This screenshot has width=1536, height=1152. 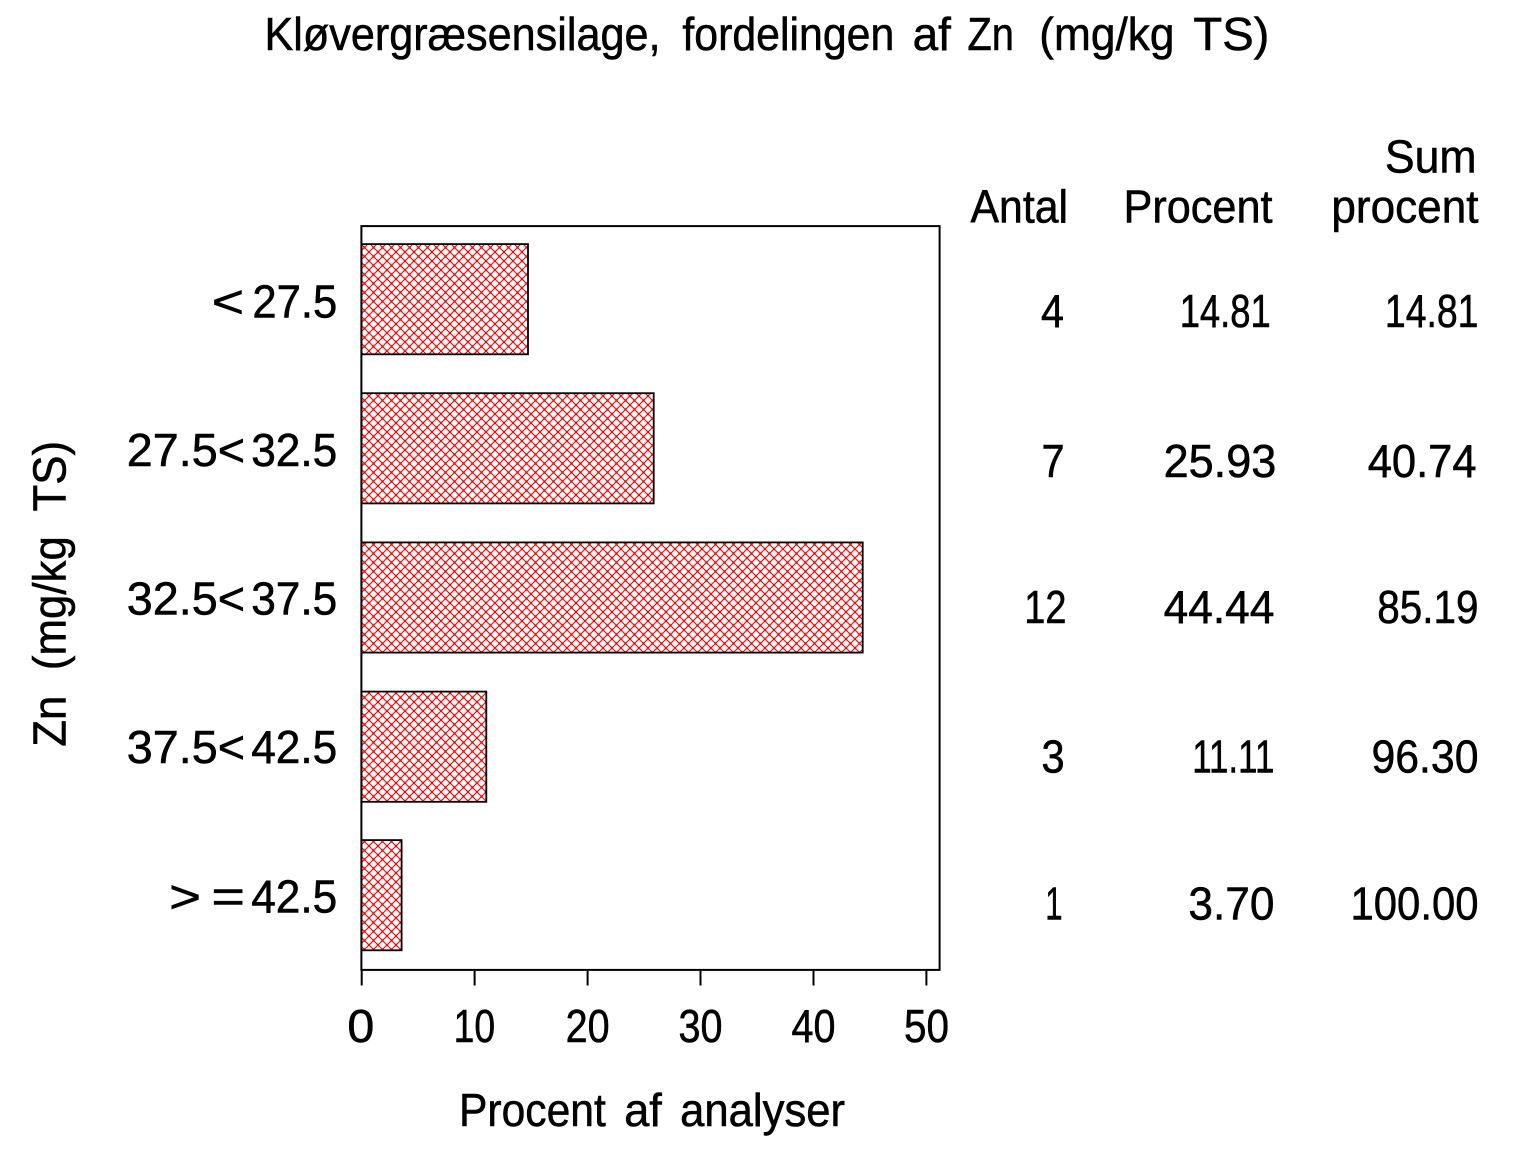 I want to click on svg-text: 37.5<, so click(x=186, y=747).